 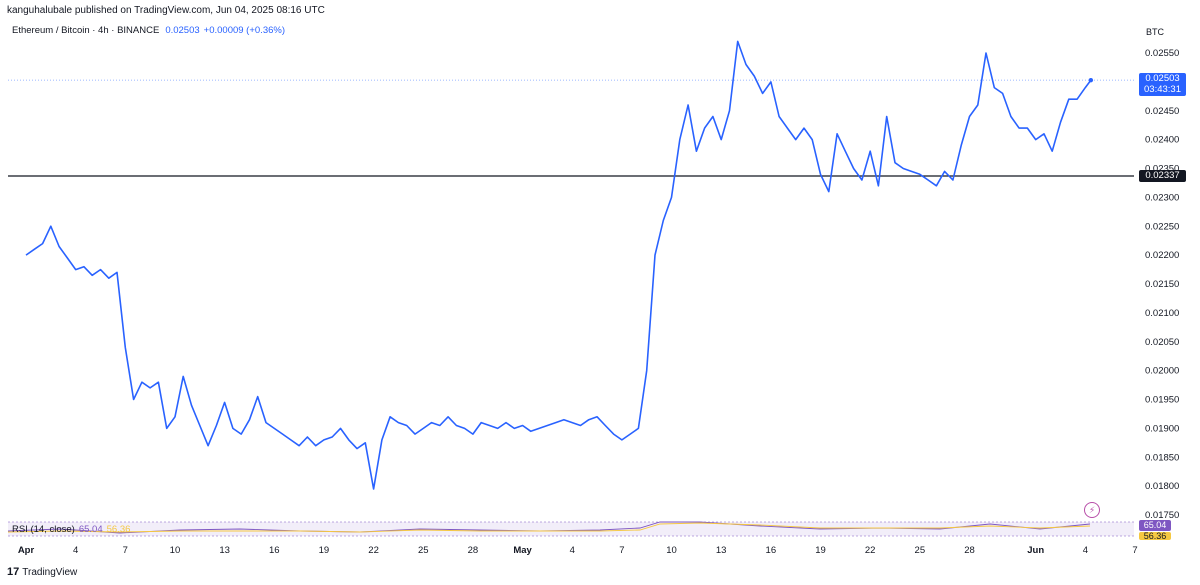 I want to click on y-tick-label: 0.02400, so click(x=1162, y=140).